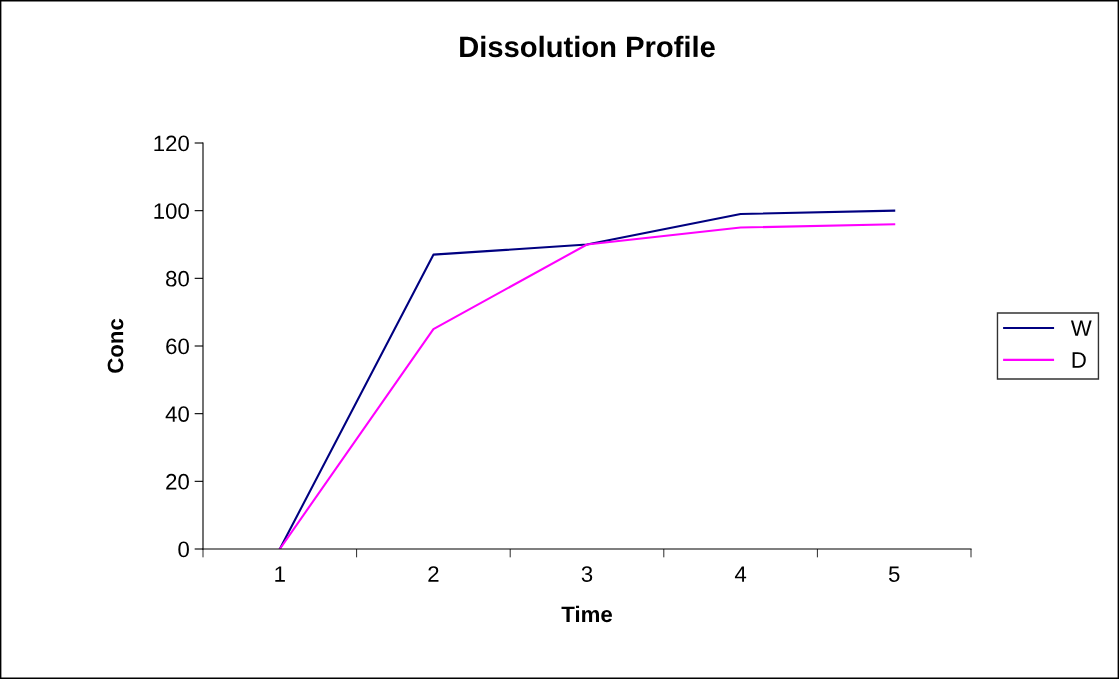  What do you see at coordinates (894, 574) in the screenshot?
I see `x-tick-label: 5` at bounding box center [894, 574].